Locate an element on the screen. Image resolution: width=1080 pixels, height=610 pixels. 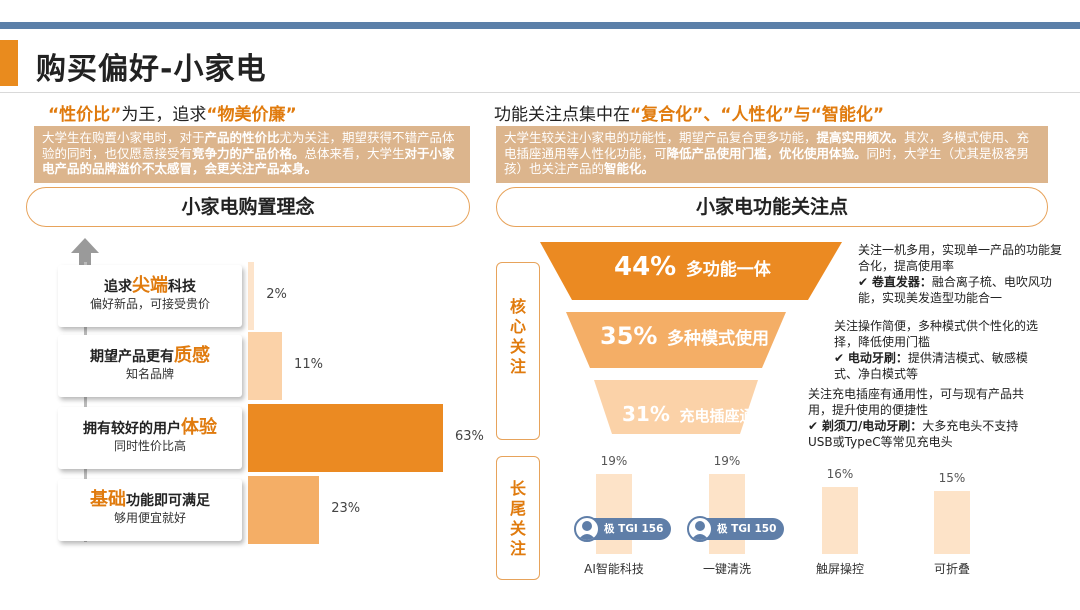
tgi-badge-text: 极 TGI 156 is located at coordinates (634, 529).